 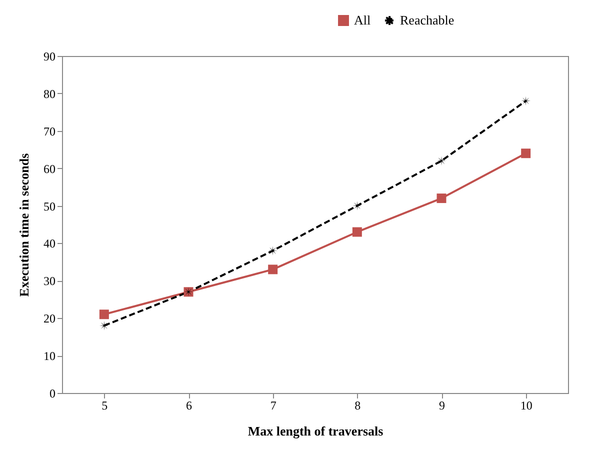 What do you see at coordinates (357, 405) in the screenshot?
I see `x-tick-label: 8` at bounding box center [357, 405].